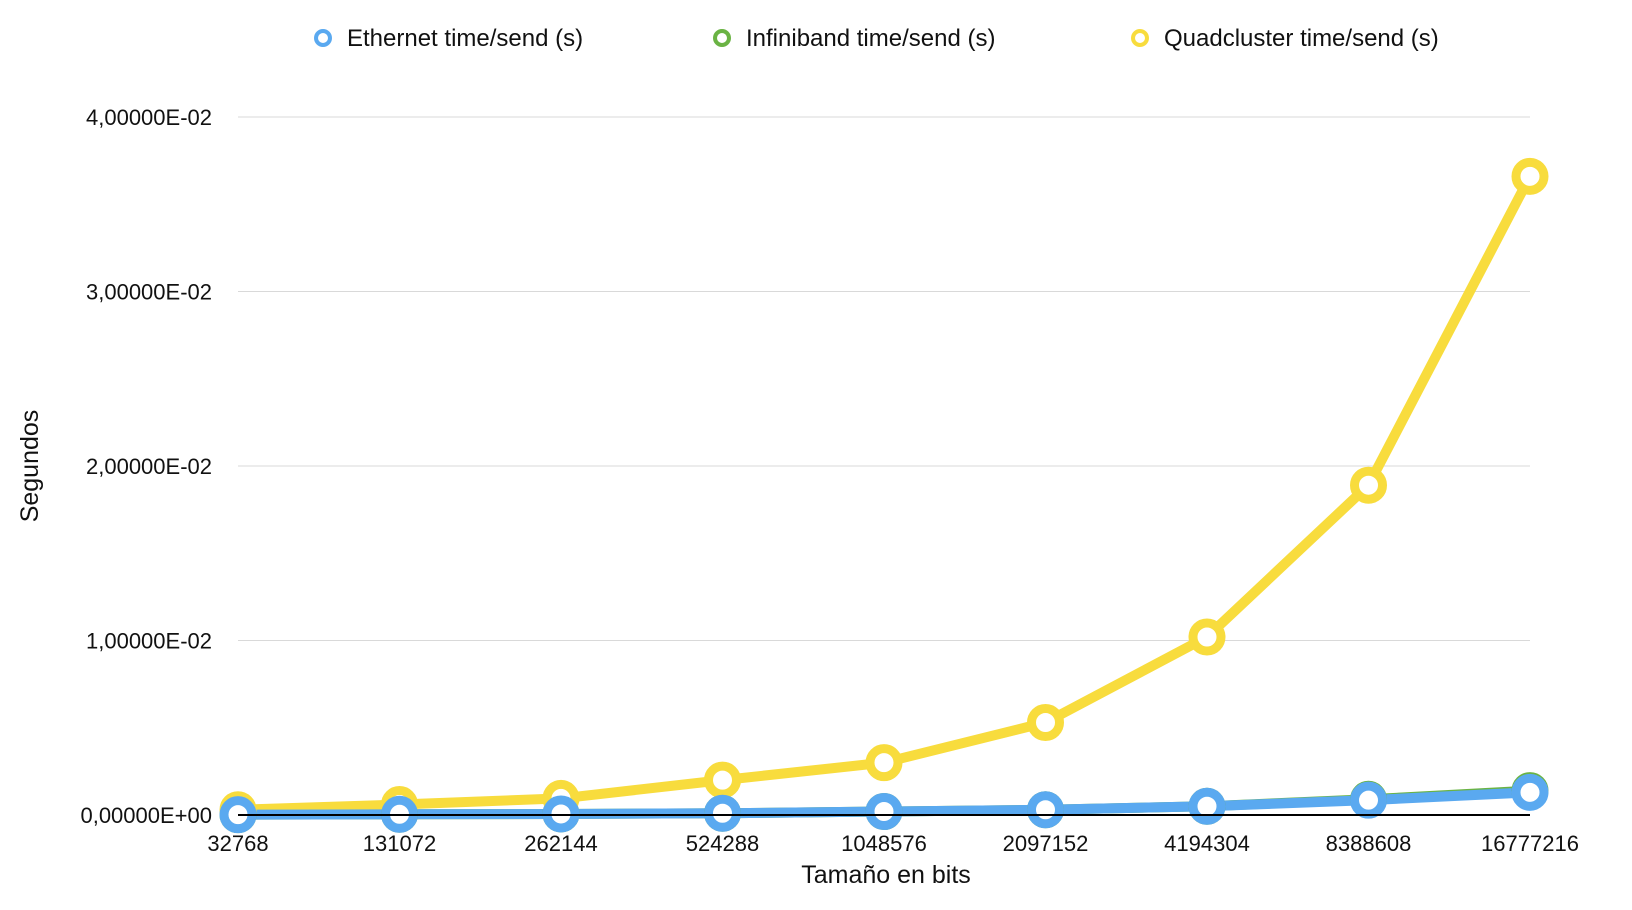 The width and height of the screenshot is (1632, 910). I want to click on x-axis-label: Tamaño en bits, so click(886, 875).